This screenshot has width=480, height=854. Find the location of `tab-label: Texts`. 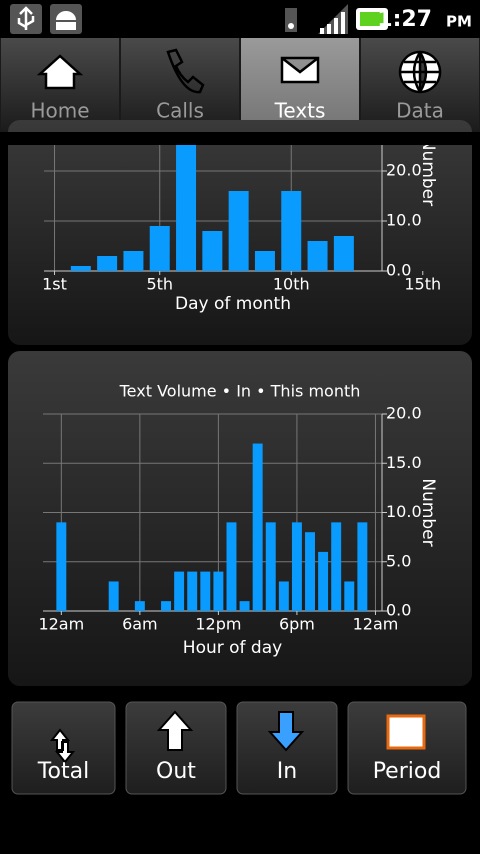

tab-label: Texts is located at coordinates (300, 111).